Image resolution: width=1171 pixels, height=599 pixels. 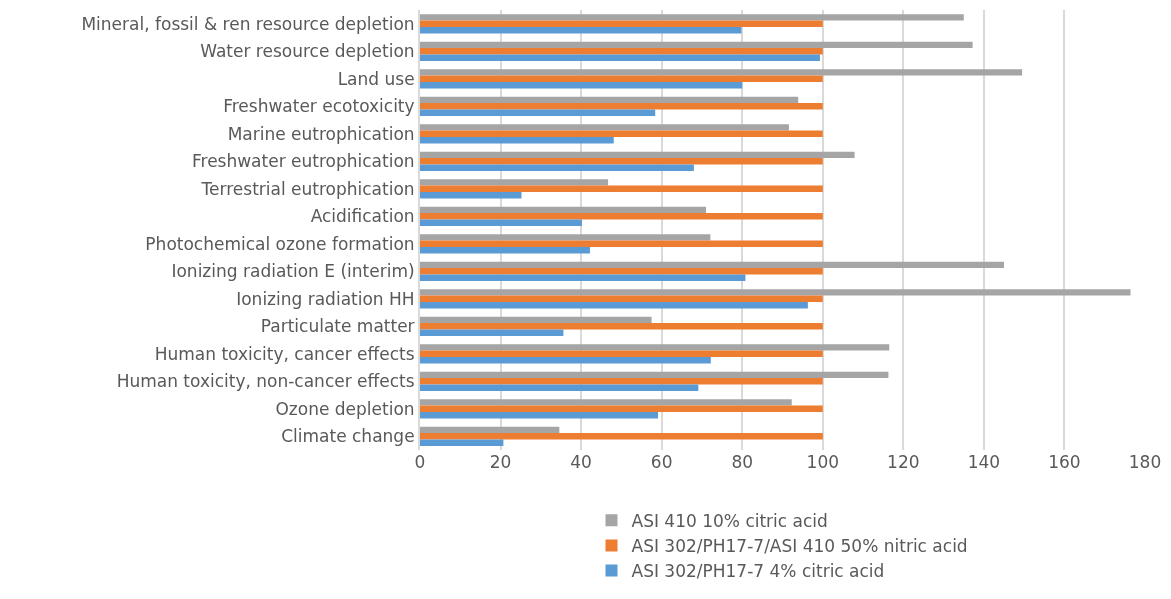 I want to click on y-tick-label: Terrestrial eutrophication, so click(x=307, y=188).